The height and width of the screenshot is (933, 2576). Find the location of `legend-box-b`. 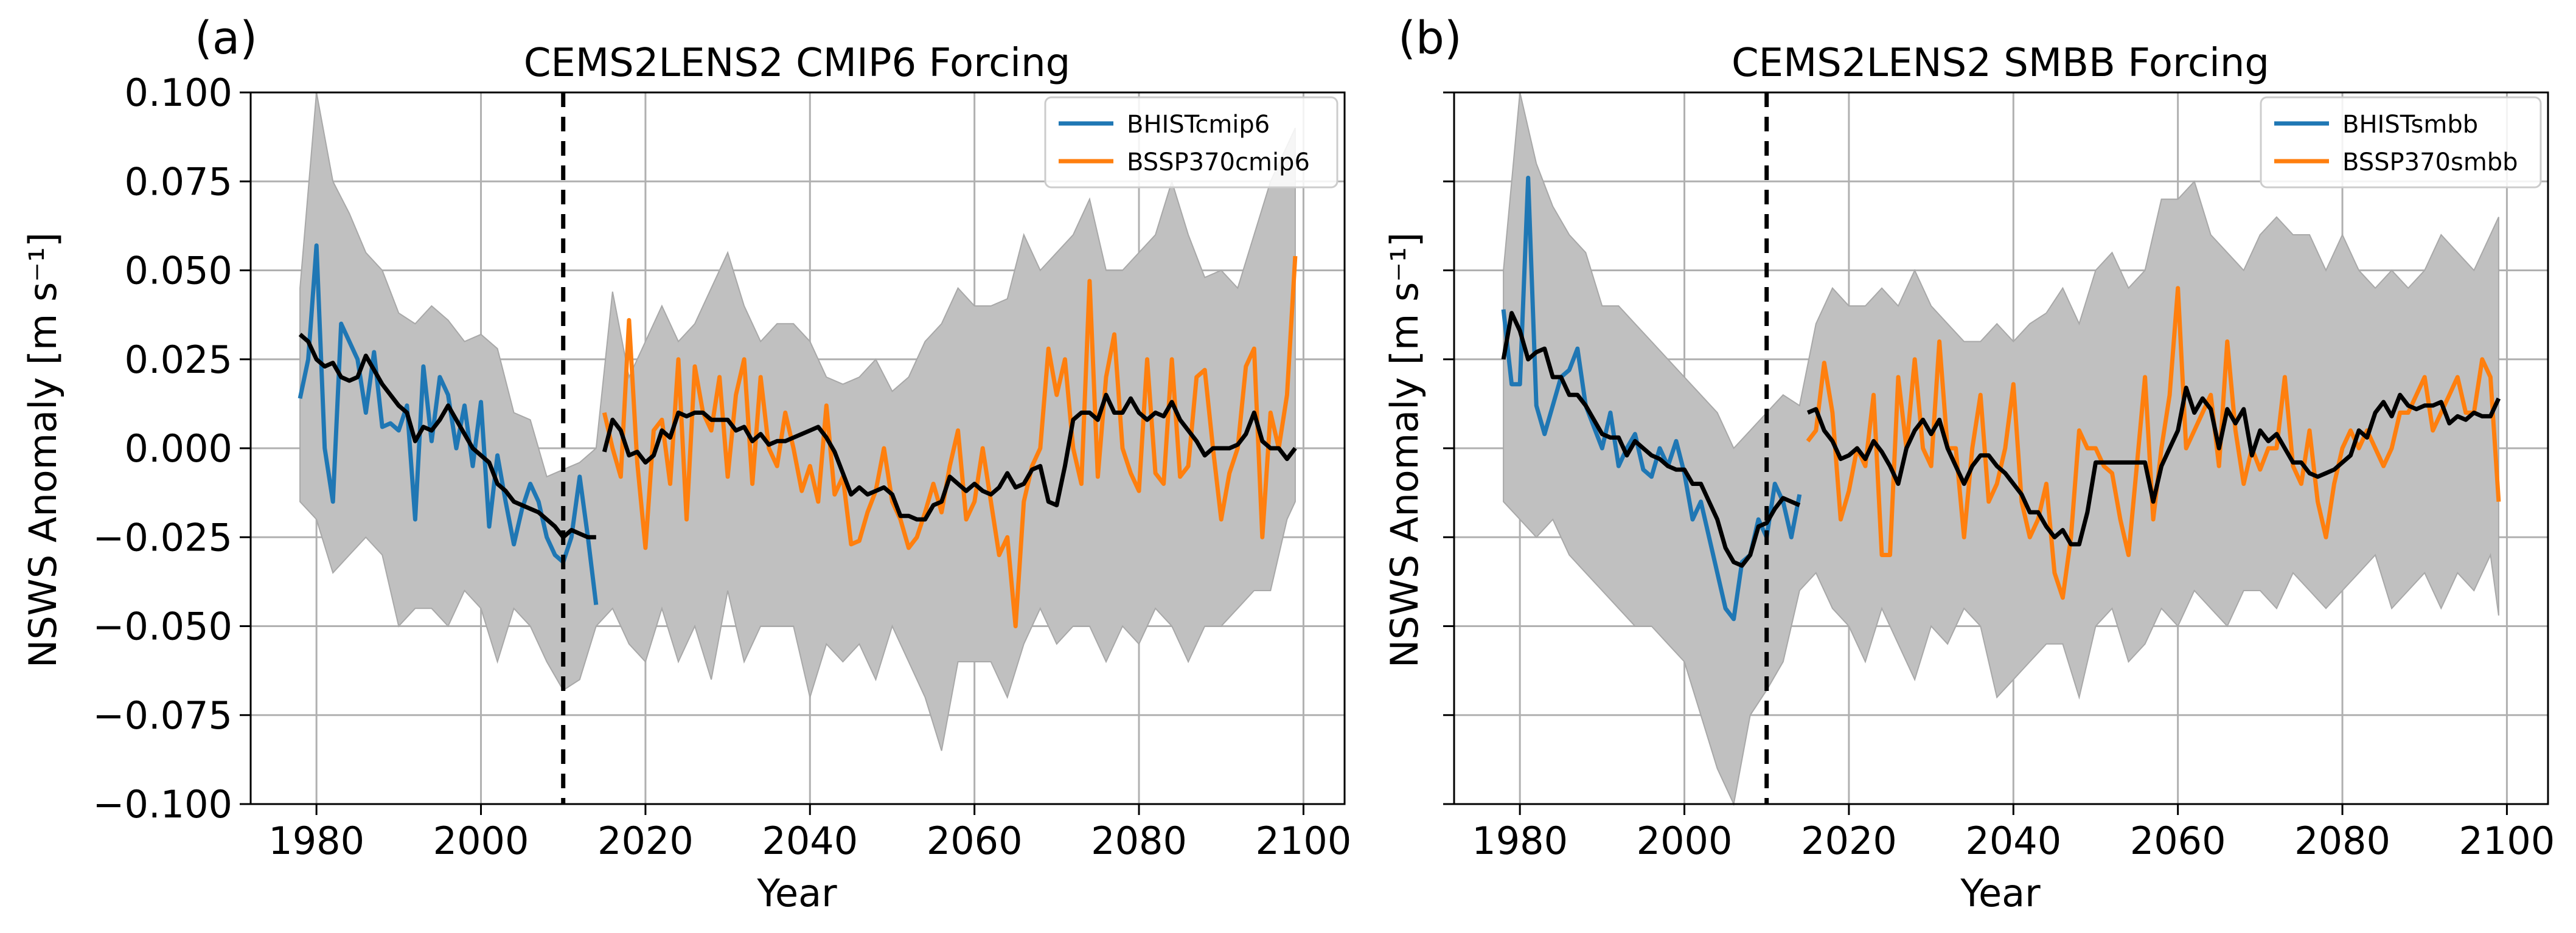

legend-box-b is located at coordinates (2401, 143).